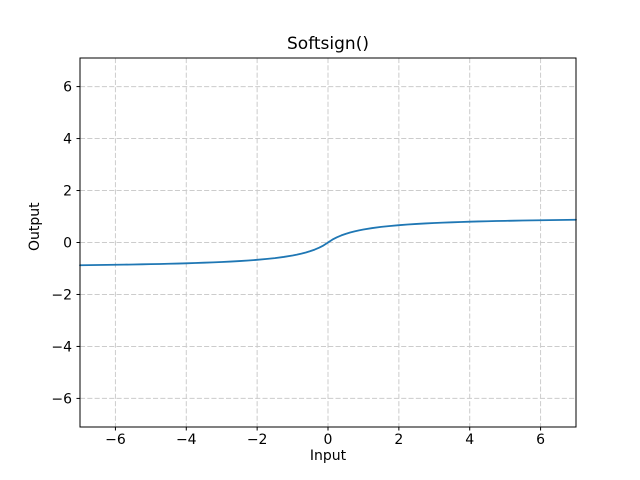 The image size is (640, 480). What do you see at coordinates (328, 440) in the screenshot?
I see `x-tick-label: 0` at bounding box center [328, 440].